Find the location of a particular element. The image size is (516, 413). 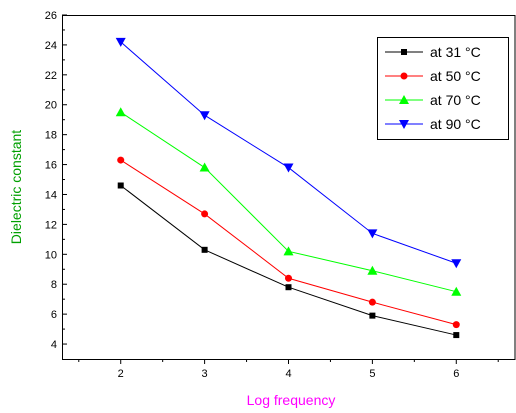

legend-entry: at 70 °C is located at coordinates (433, 100).